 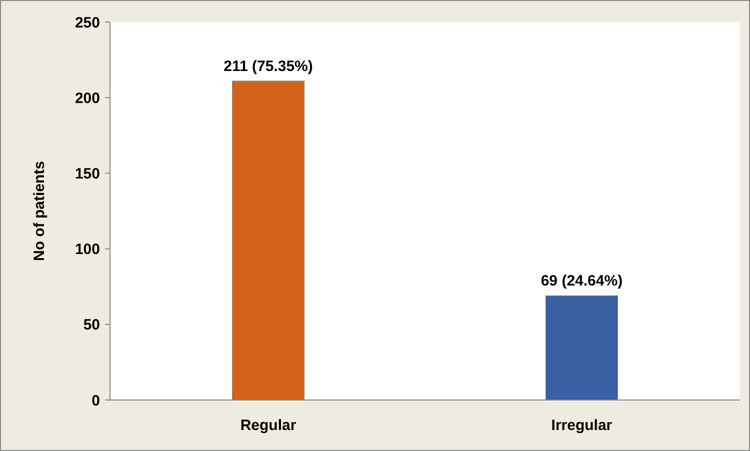 I want to click on x-tick-label: Irregular, so click(x=581, y=425).